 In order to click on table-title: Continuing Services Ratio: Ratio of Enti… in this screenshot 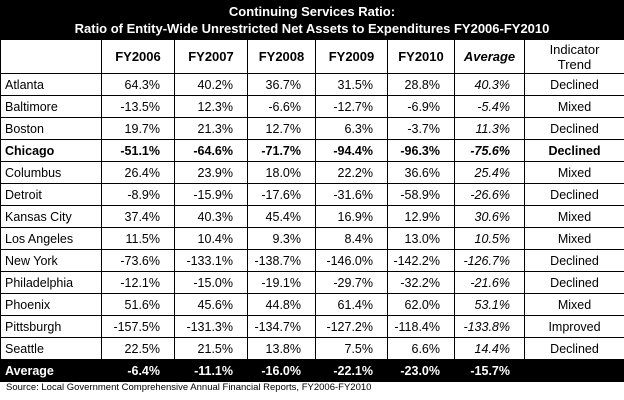, I will do `click(312, 19)`.